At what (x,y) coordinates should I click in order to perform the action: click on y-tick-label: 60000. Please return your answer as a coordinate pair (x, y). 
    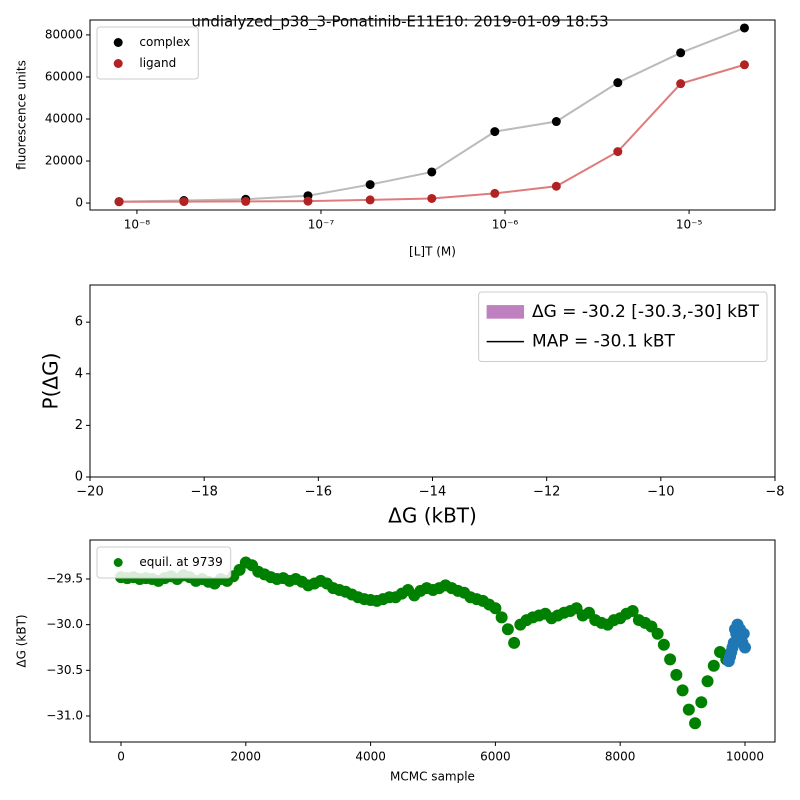
    Looking at the image, I should click on (64, 76).